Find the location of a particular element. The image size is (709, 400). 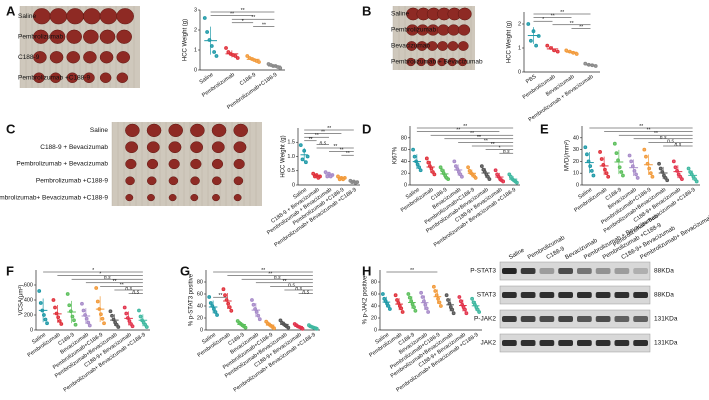

photo-row-label: Bevacizumab is located at coordinates (410, 46).